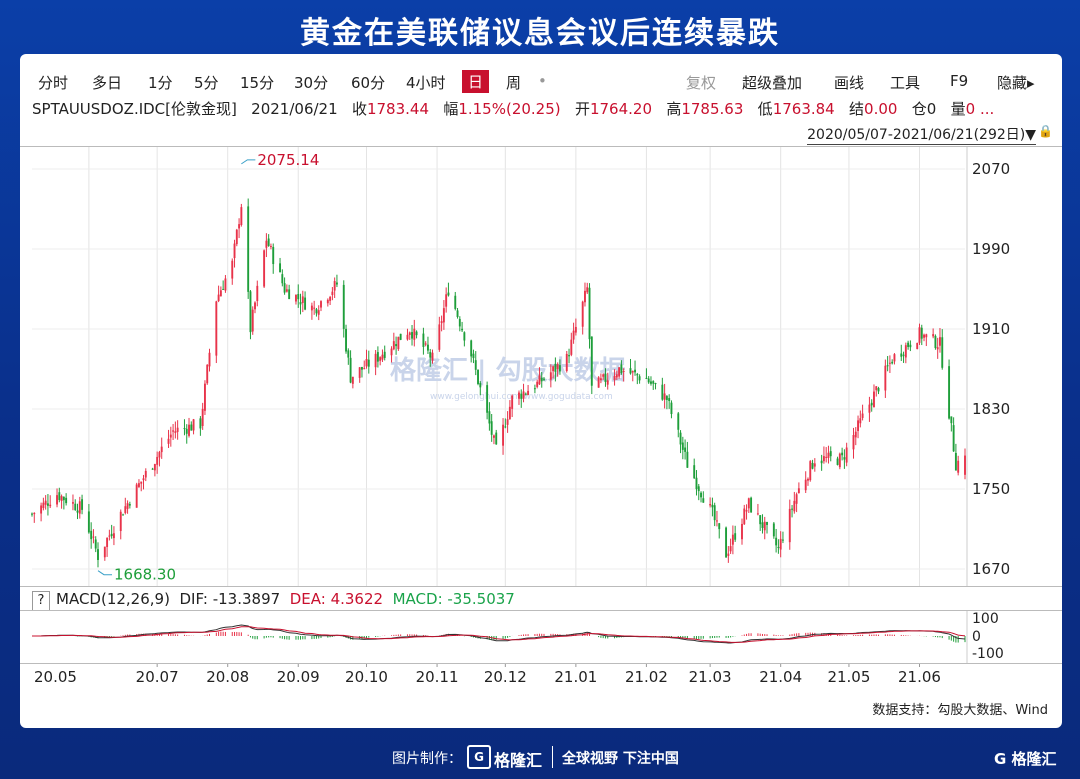 The image size is (1080, 779). Describe the element at coordinates (905, 83) in the screenshot. I see `tools-button: 工具` at that location.